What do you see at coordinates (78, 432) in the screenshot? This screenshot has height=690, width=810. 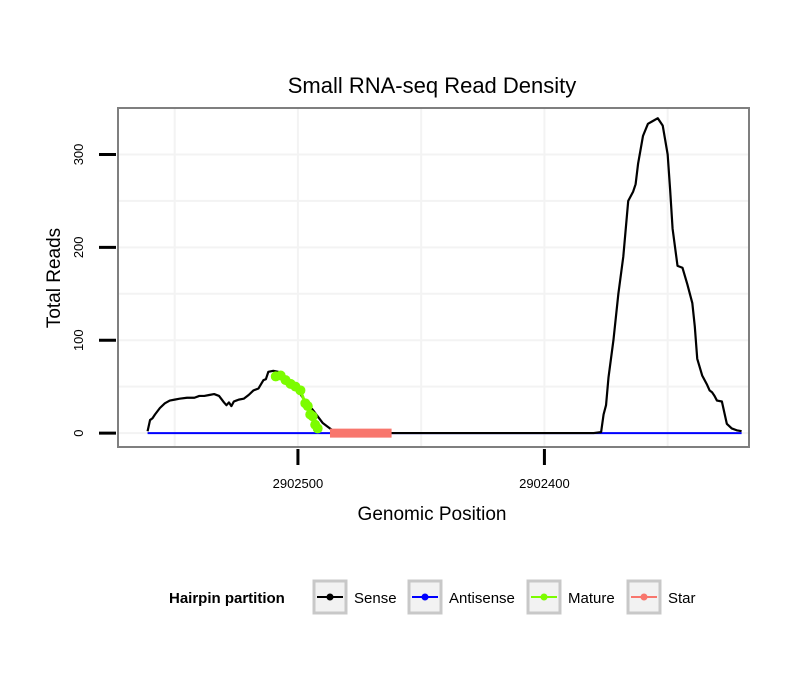 I see `y-tick-label: 0` at bounding box center [78, 432].